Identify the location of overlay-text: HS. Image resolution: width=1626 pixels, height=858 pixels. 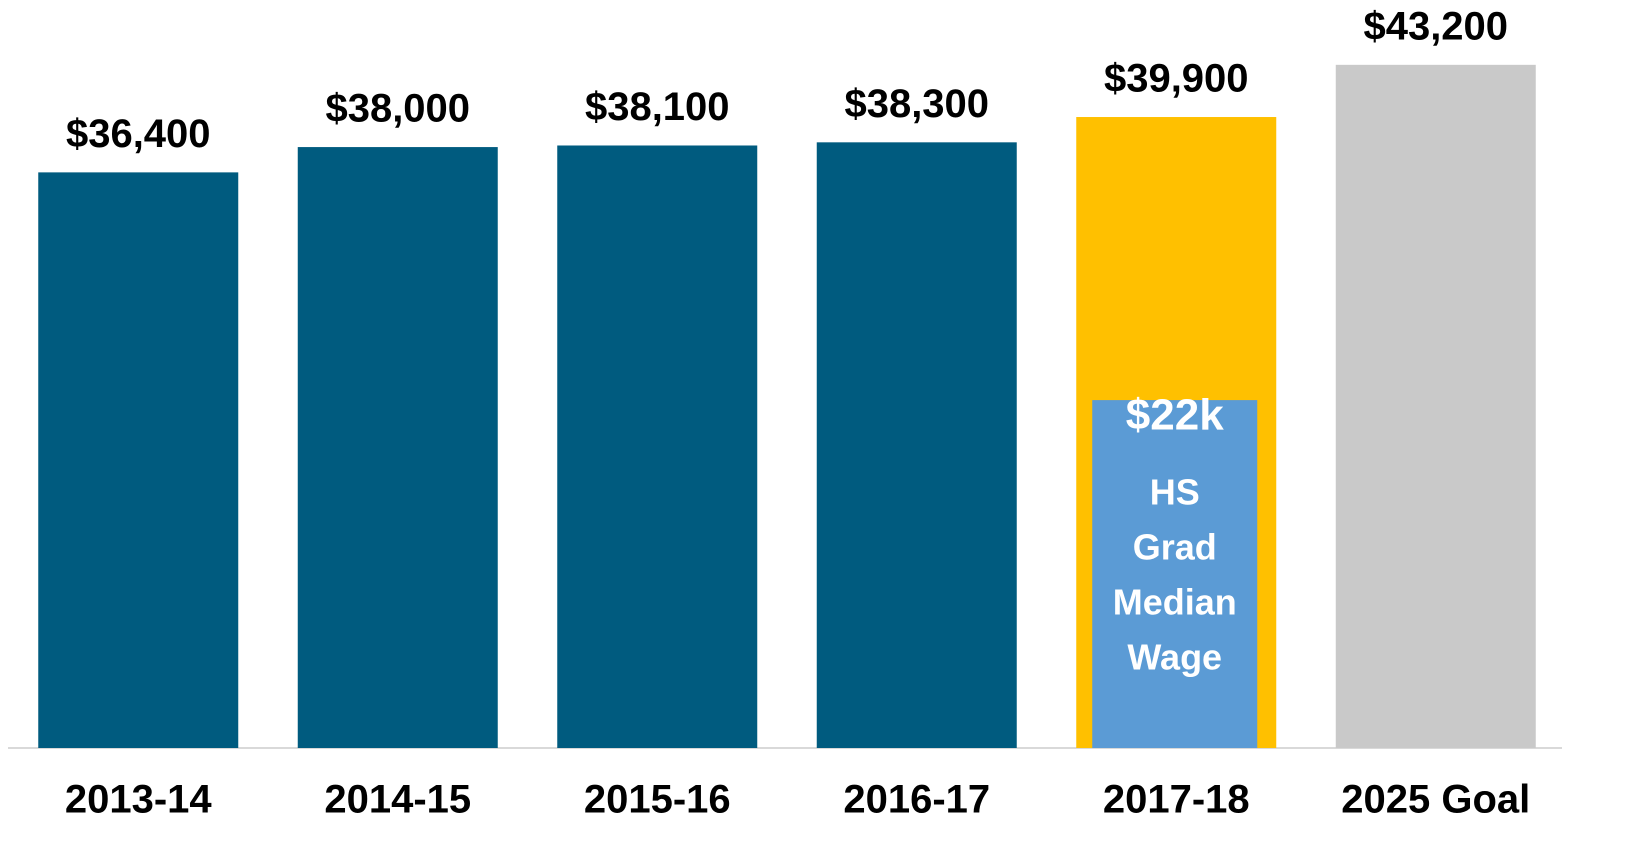
(1175, 492).